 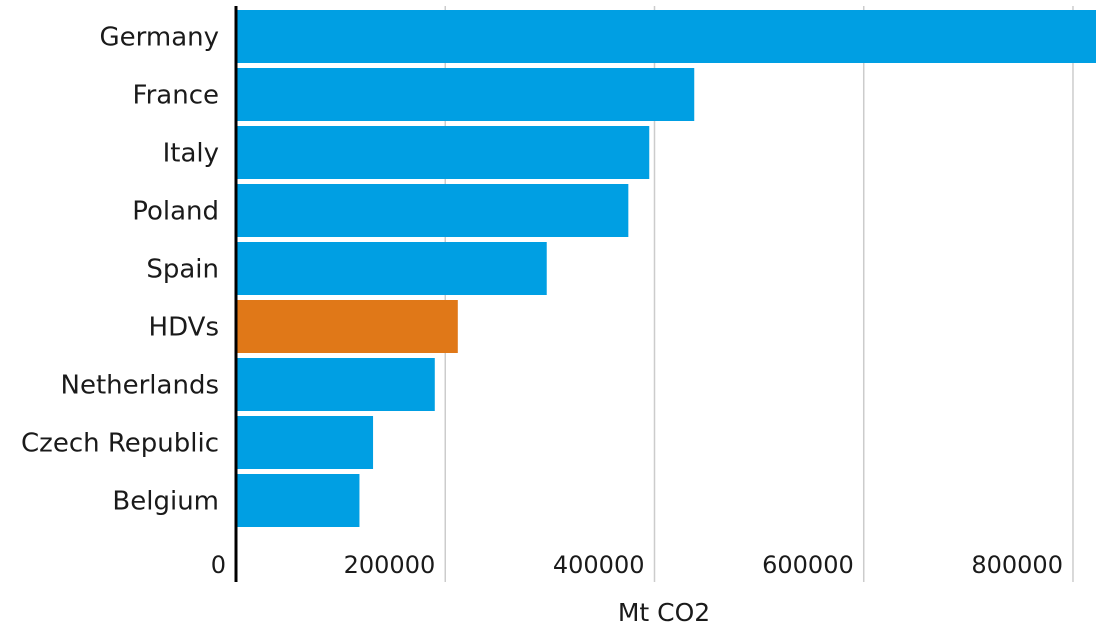 What do you see at coordinates (140, 386) in the screenshot?
I see `category-label: Netherlands` at bounding box center [140, 386].